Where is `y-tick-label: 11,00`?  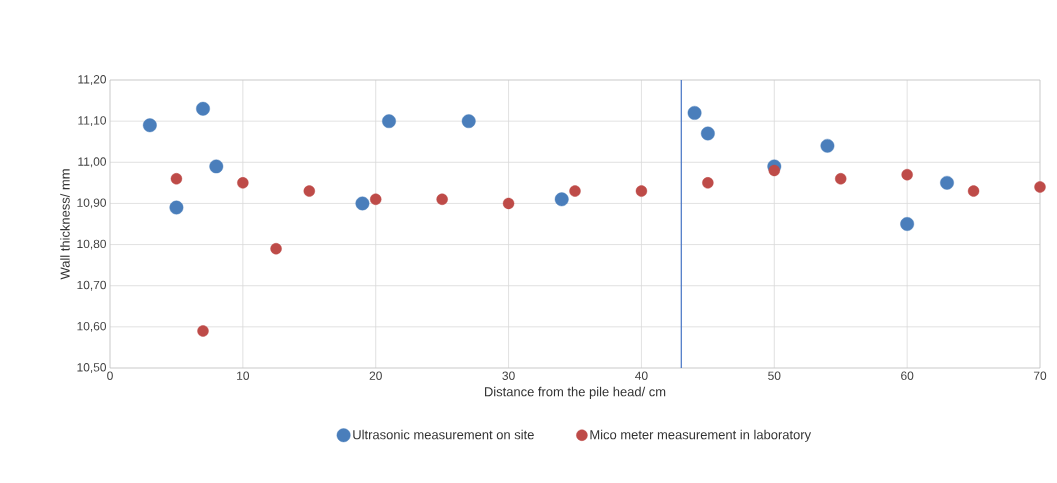
y-tick-label: 11,00 is located at coordinates (92, 162).